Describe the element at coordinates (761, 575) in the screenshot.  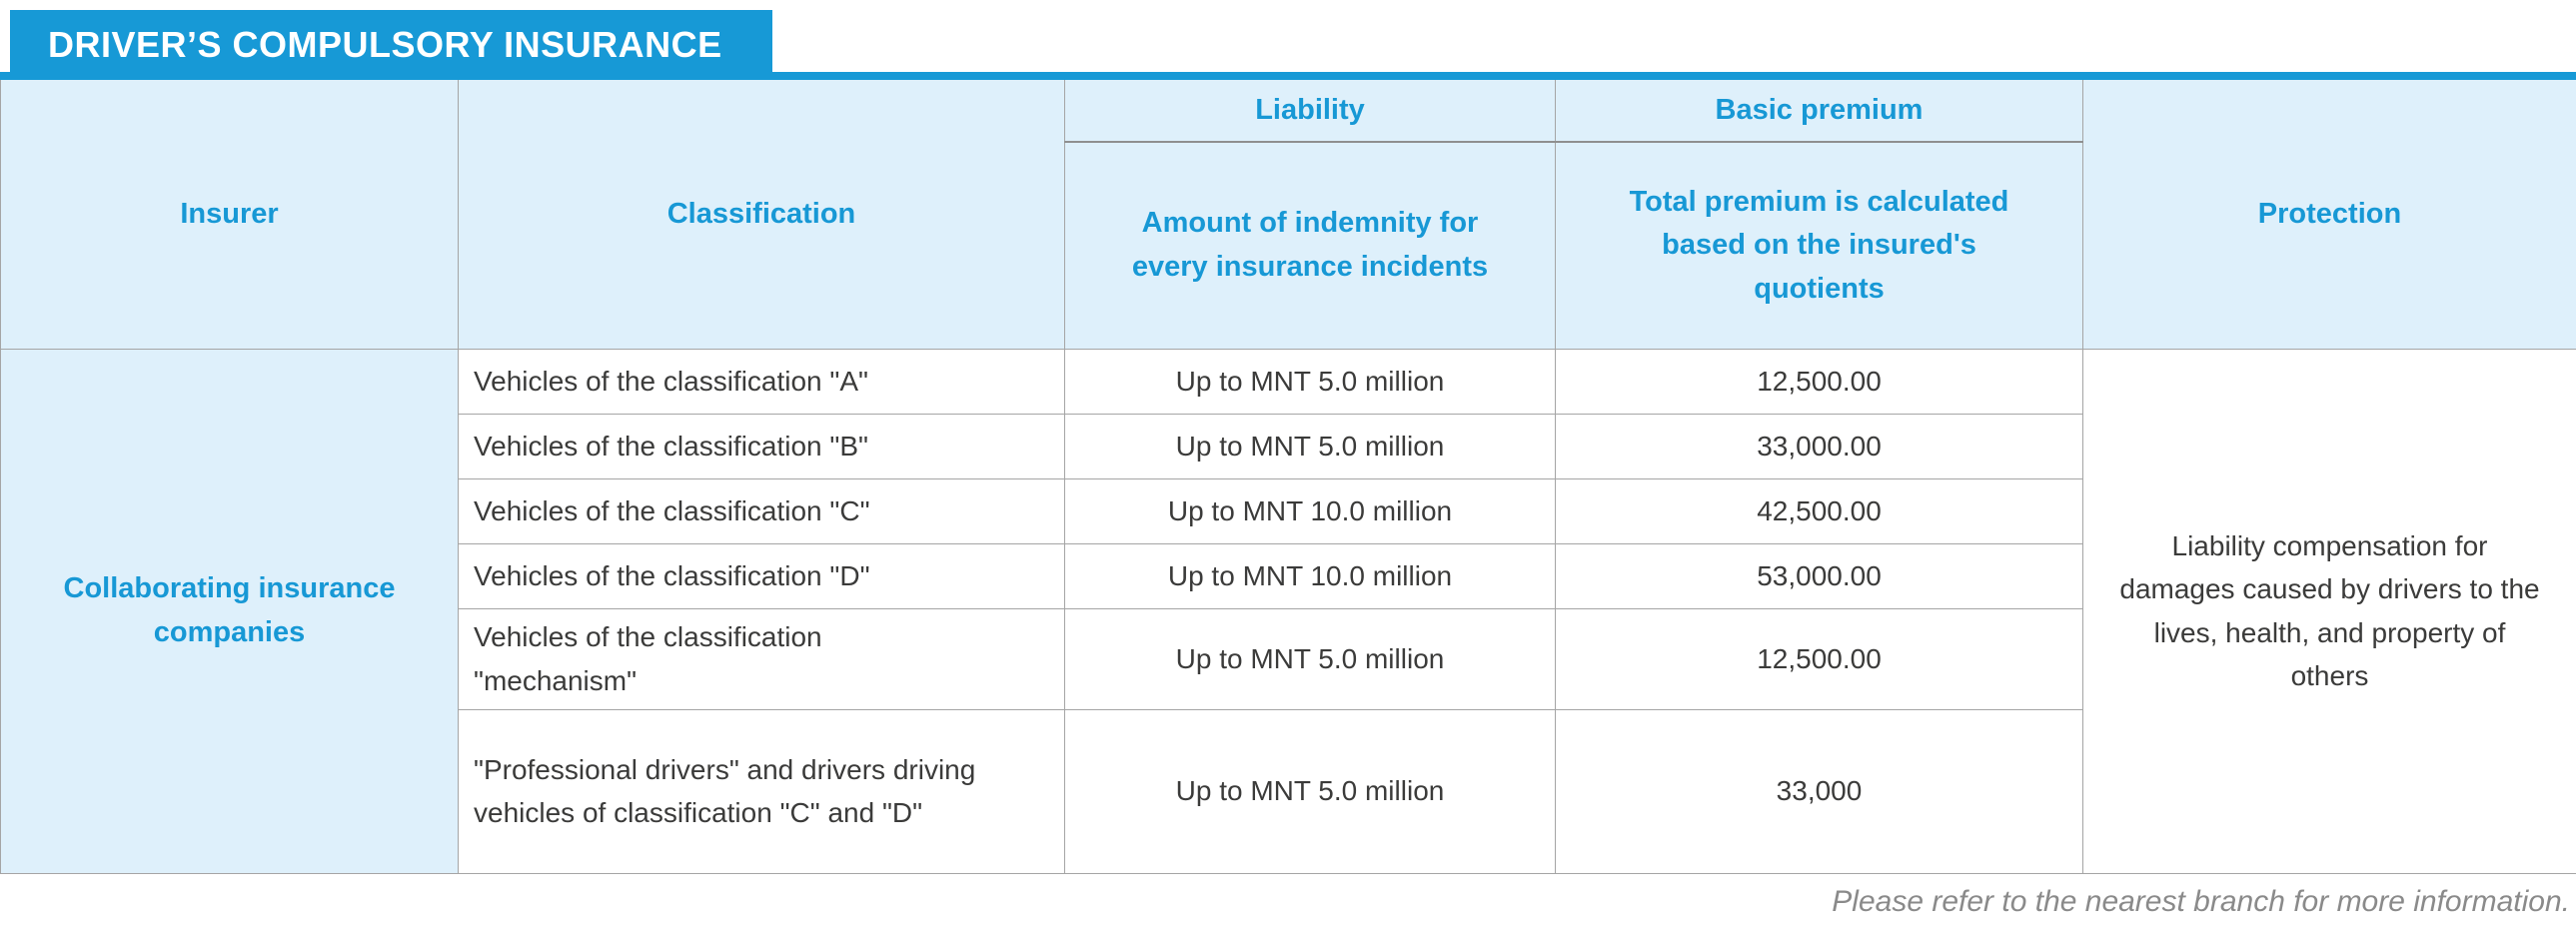
I see `cell-classification: Vehicles of the classification "D"` at that location.